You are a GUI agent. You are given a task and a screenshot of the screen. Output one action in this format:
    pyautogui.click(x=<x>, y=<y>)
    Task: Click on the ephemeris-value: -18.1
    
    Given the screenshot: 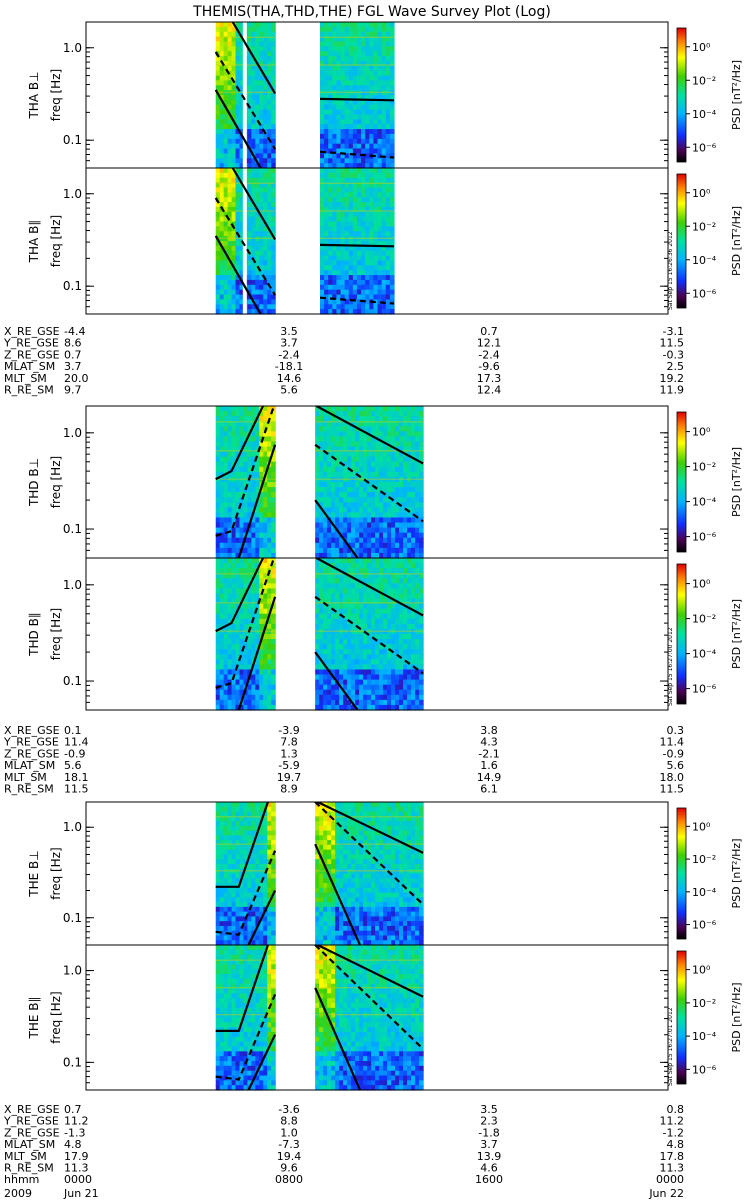 What is the action you would take?
    pyautogui.click(x=289, y=366)
    